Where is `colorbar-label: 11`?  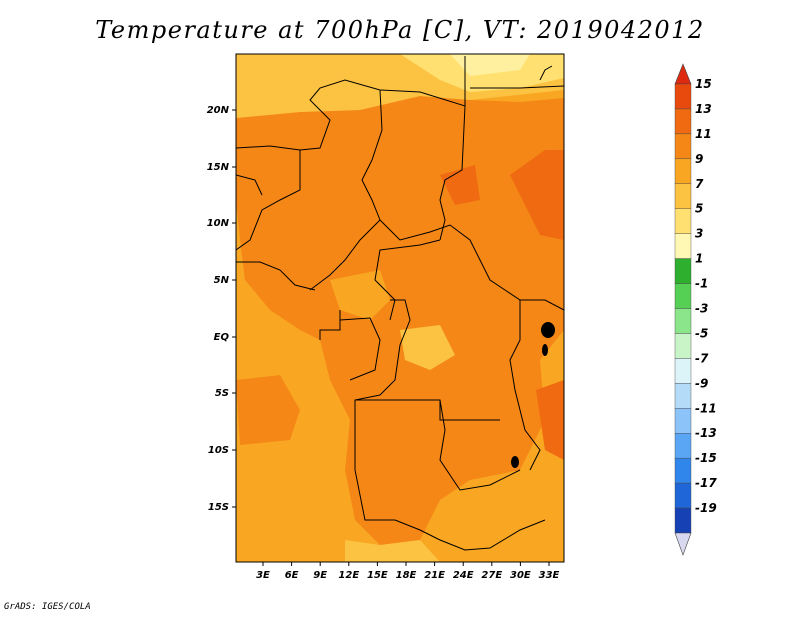
colorbar-label: 11 is located at coordinates (703, 134).